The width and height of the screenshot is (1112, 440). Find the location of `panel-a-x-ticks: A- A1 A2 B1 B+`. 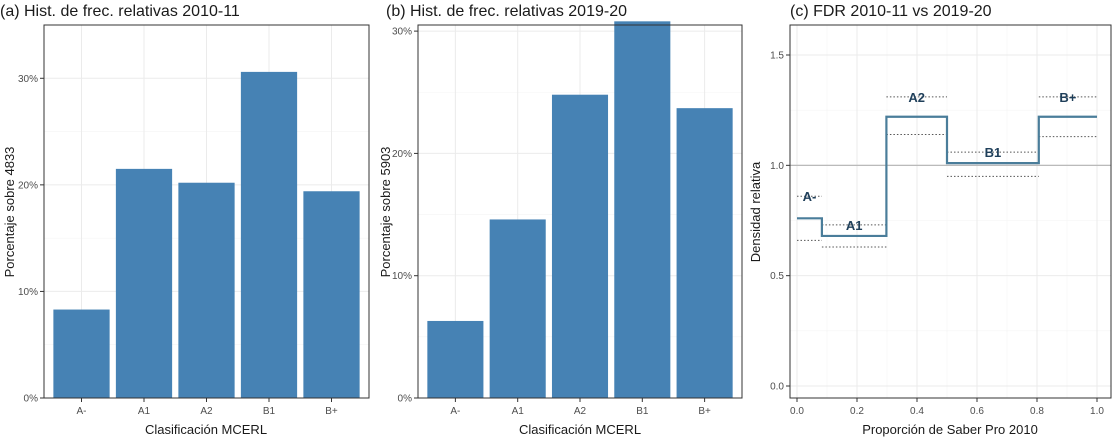

panel-a-x-ticks: A- A1 A2 B1 B+ is located at coordinates (207, 407).